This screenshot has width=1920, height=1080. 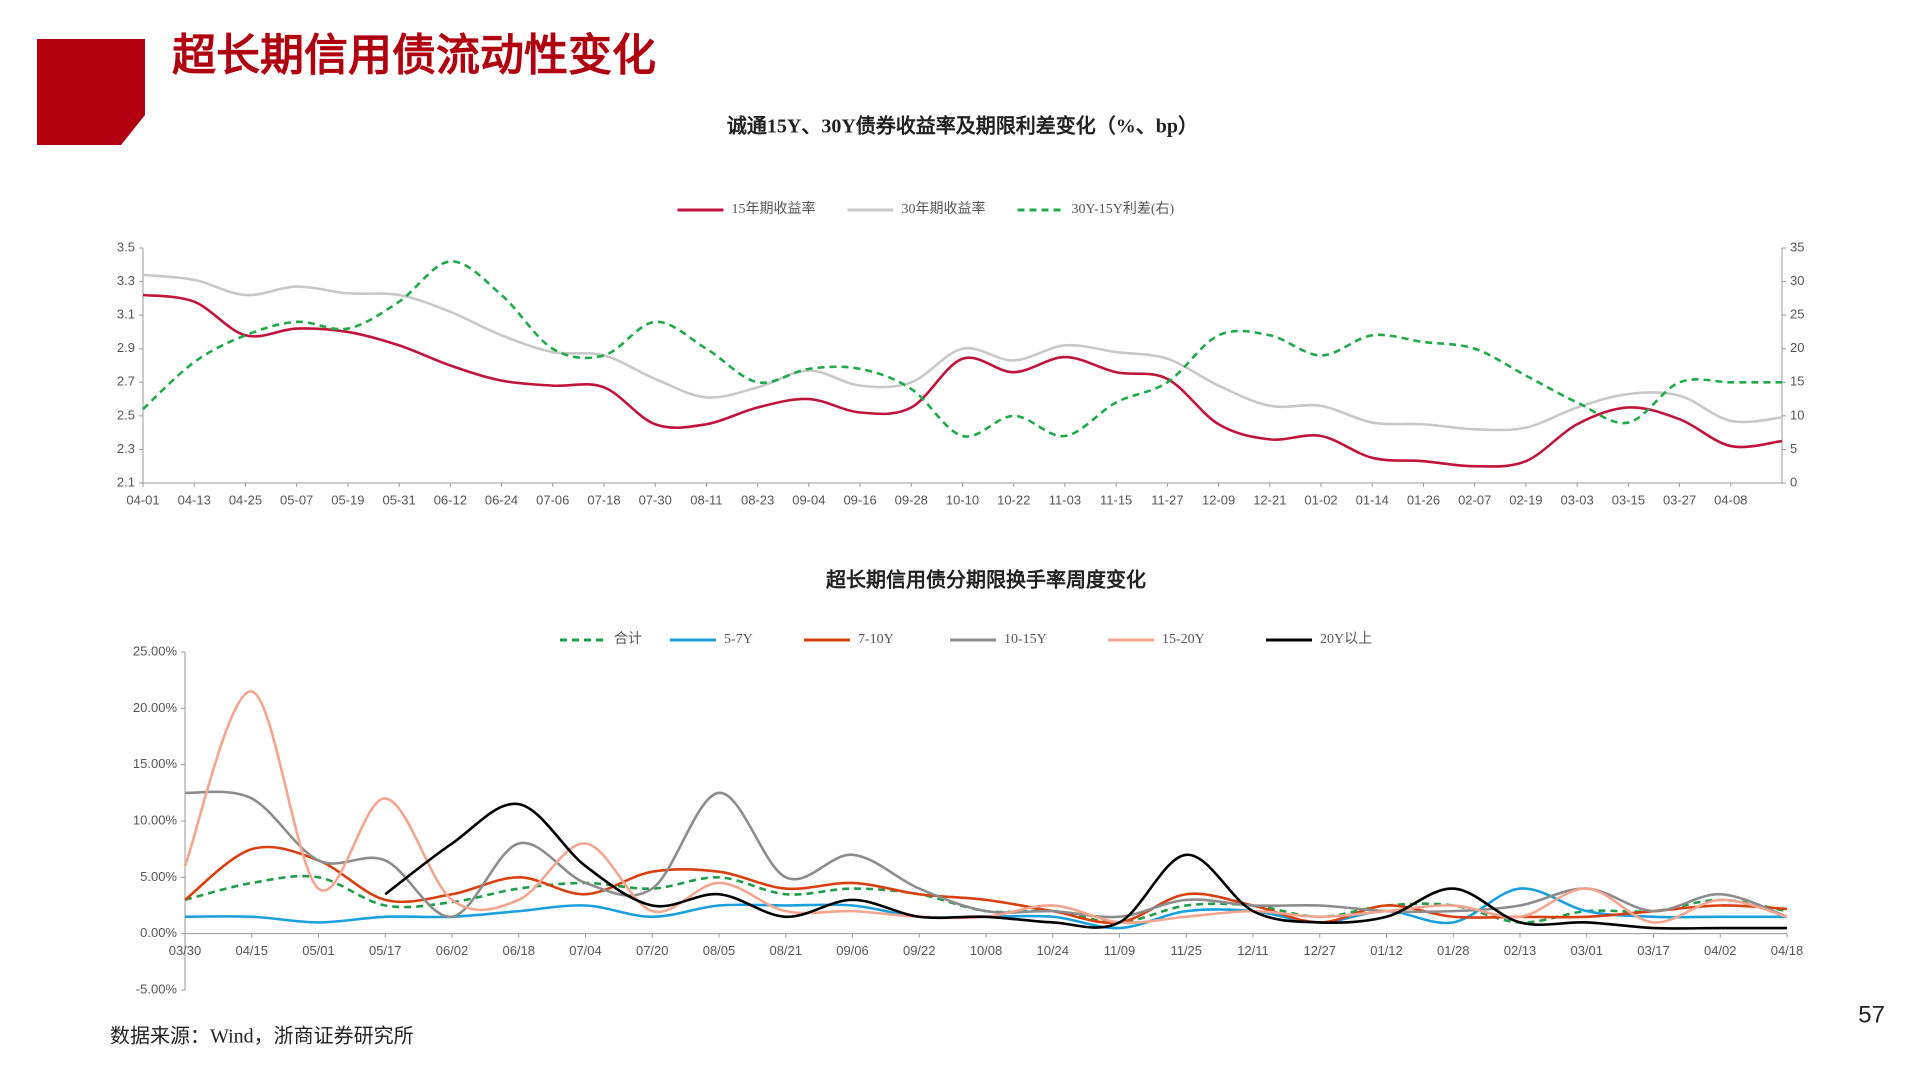 I want to click on source-note: 数据来源：Wind，浙商证券研究所, so click(x=262, y=1036).